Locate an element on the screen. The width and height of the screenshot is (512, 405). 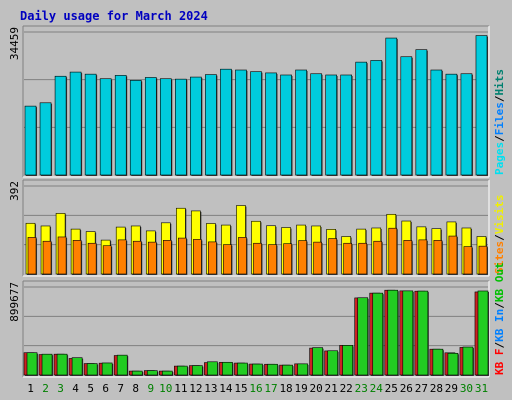
day-label: 11 is located at coordinates (180, 388).